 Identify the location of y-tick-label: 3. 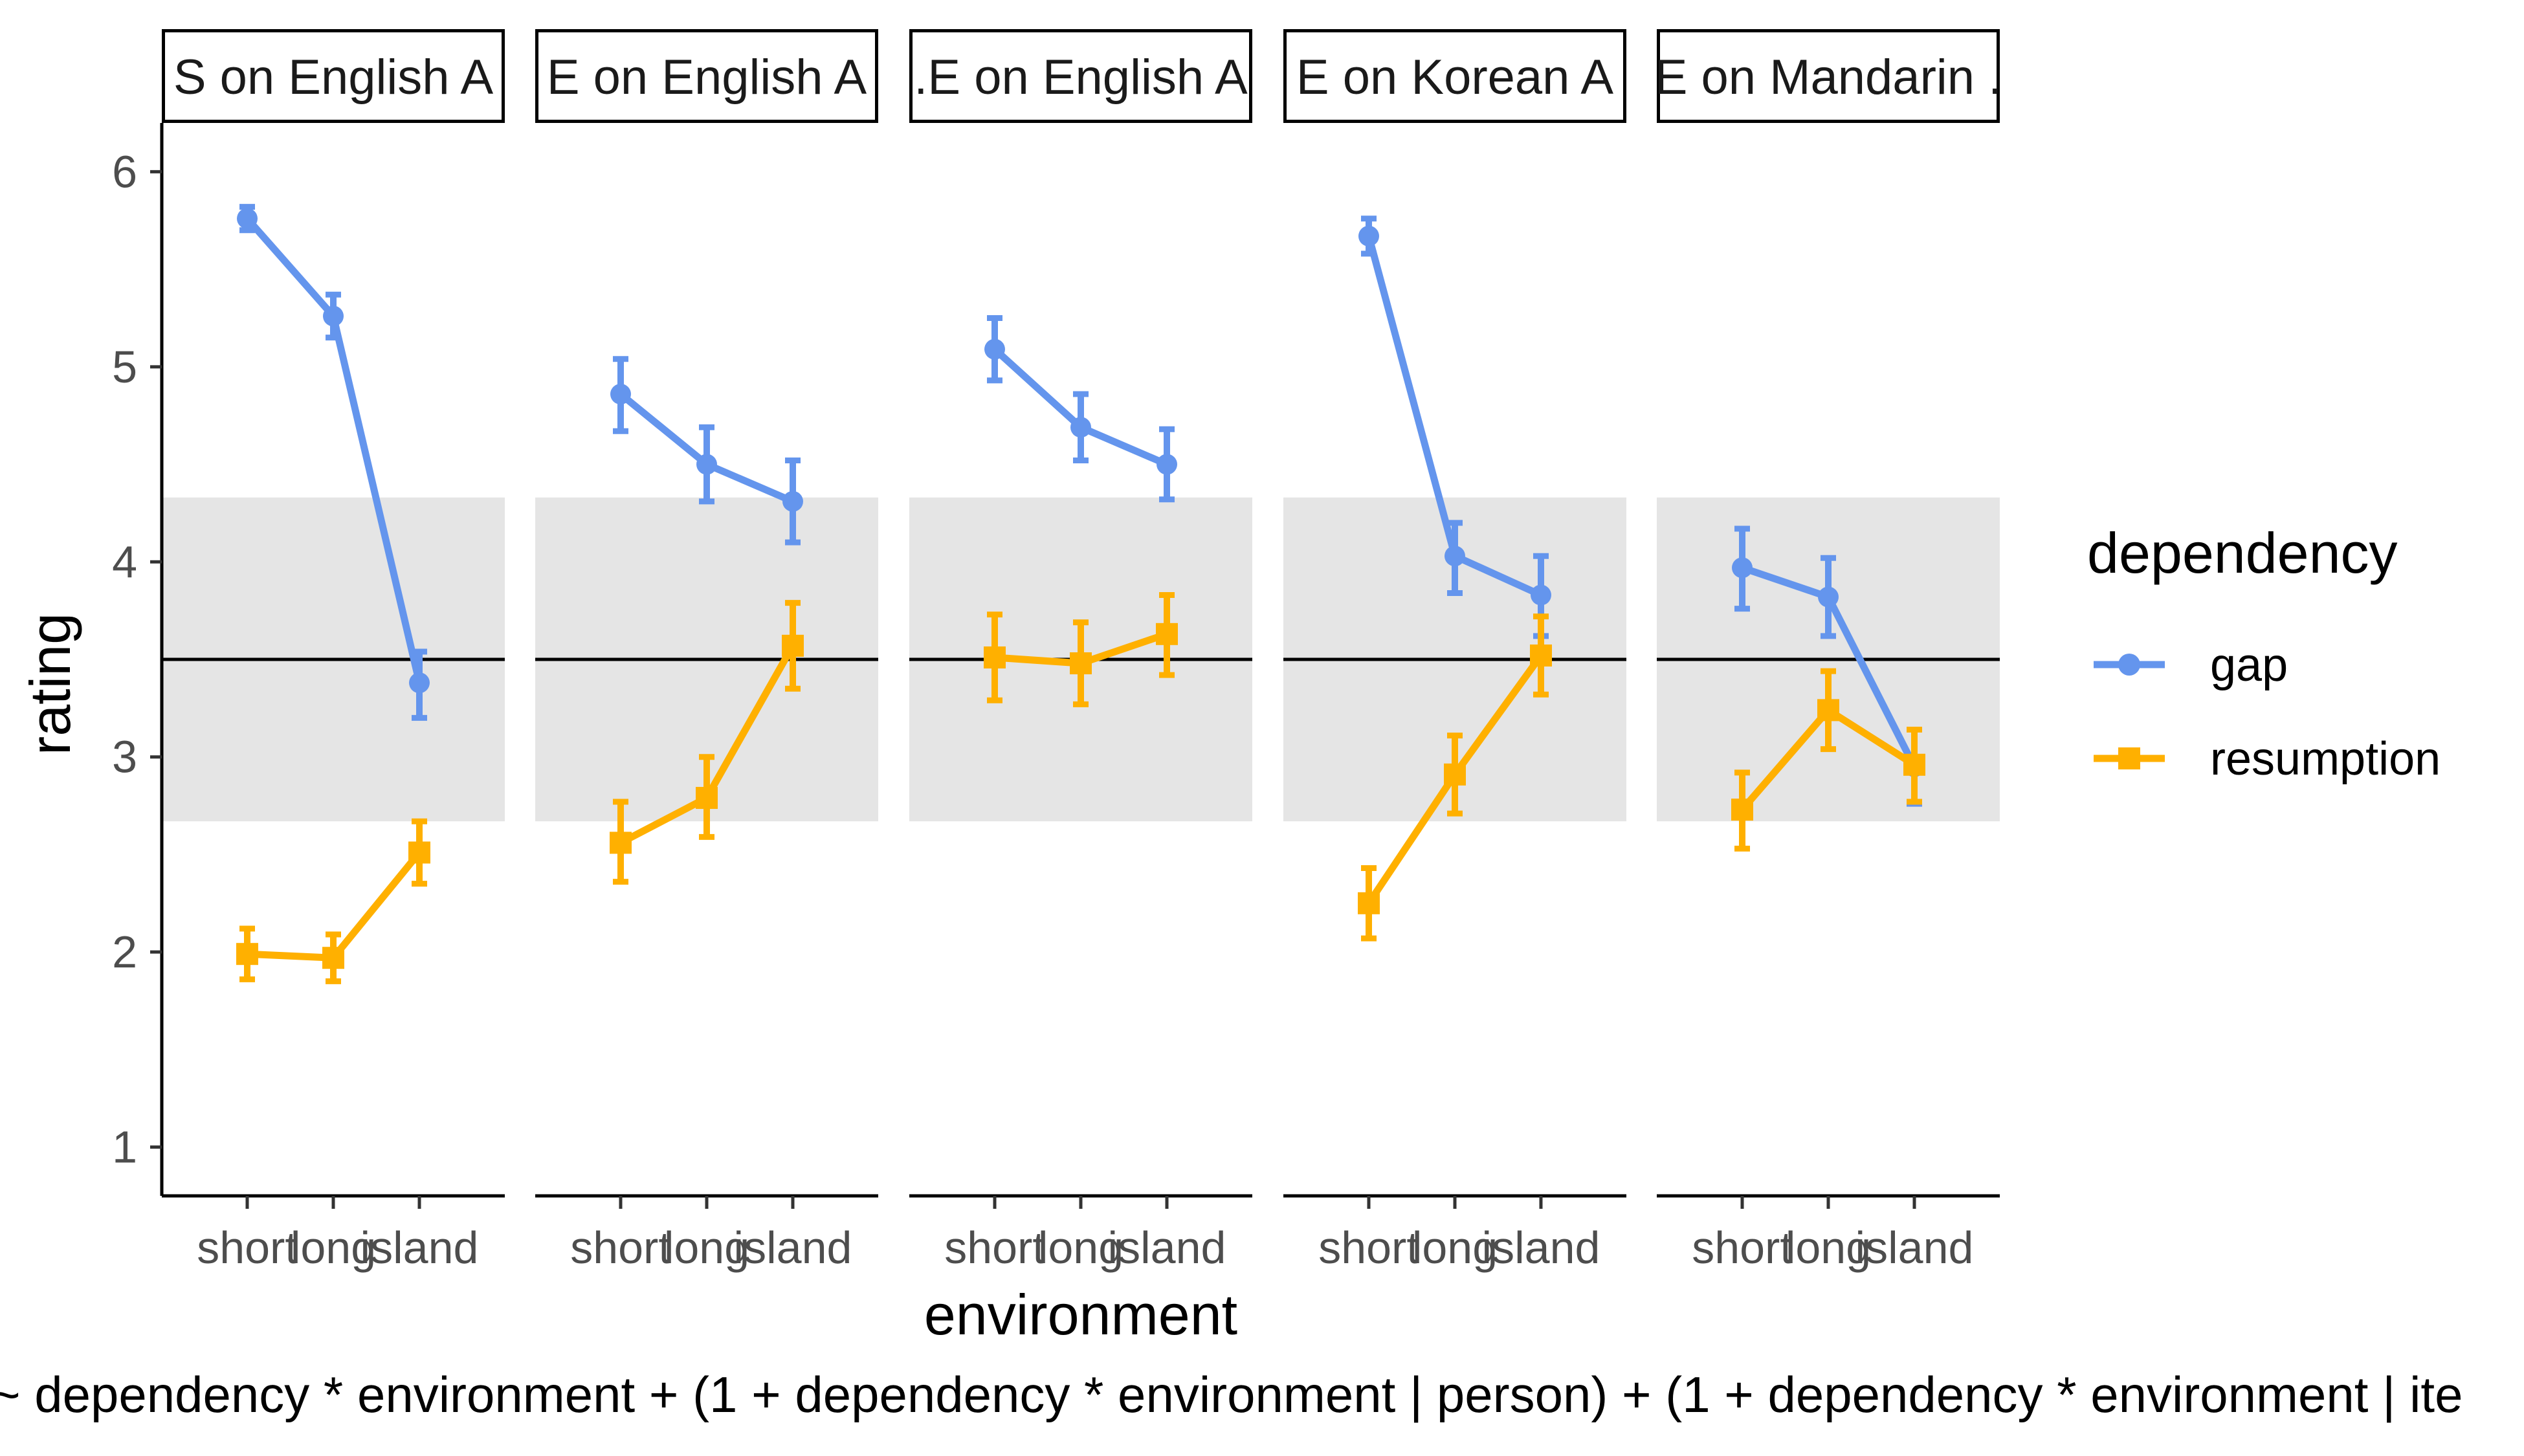
(124, 757).